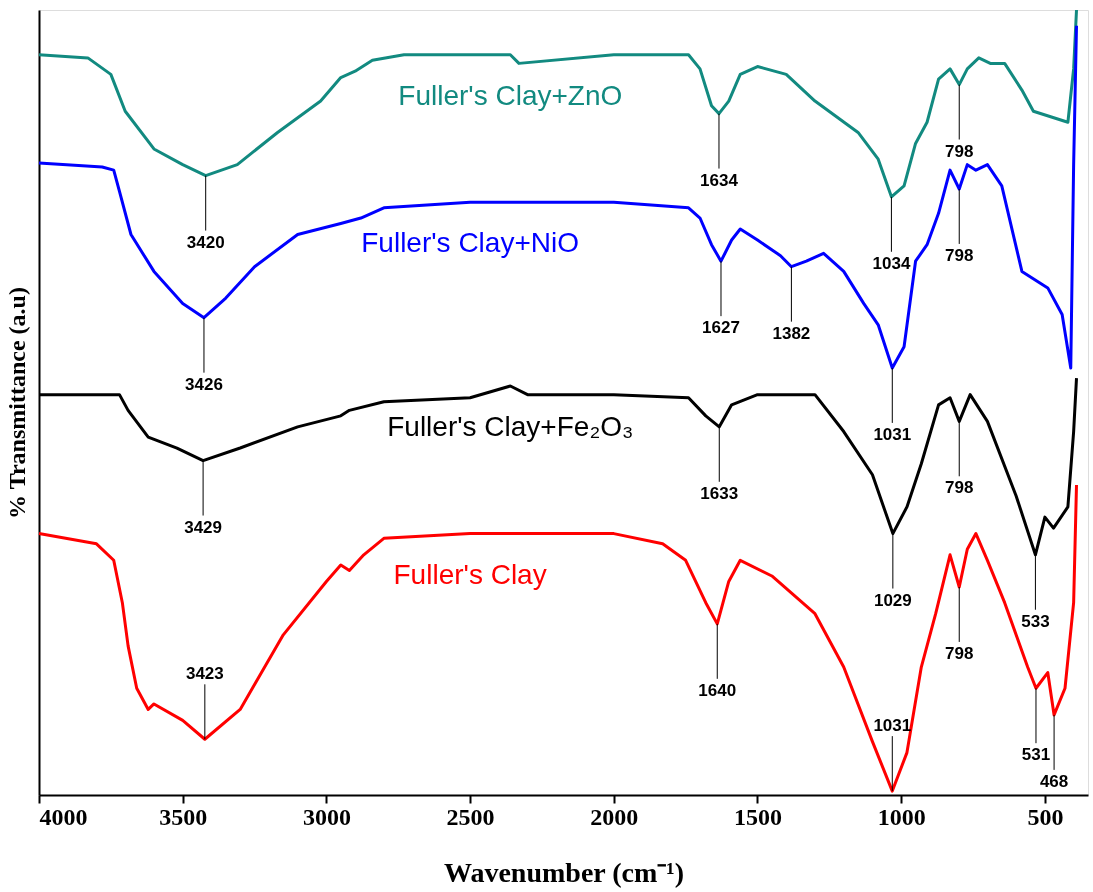  I want to click on annotation: 3423, so click(204, 674).